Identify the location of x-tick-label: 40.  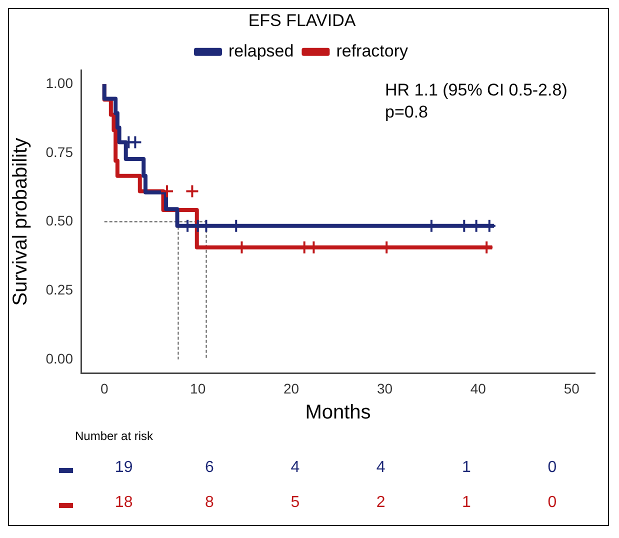
(478, 388).